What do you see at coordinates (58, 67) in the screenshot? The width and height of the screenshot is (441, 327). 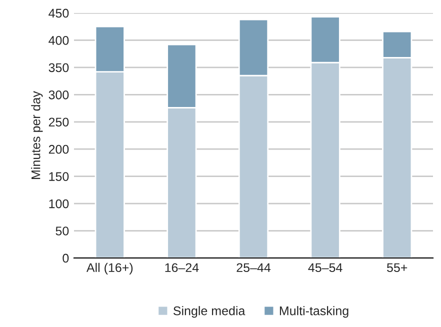 I see `y-tick-label: 350` at bounding box center [58, 67].